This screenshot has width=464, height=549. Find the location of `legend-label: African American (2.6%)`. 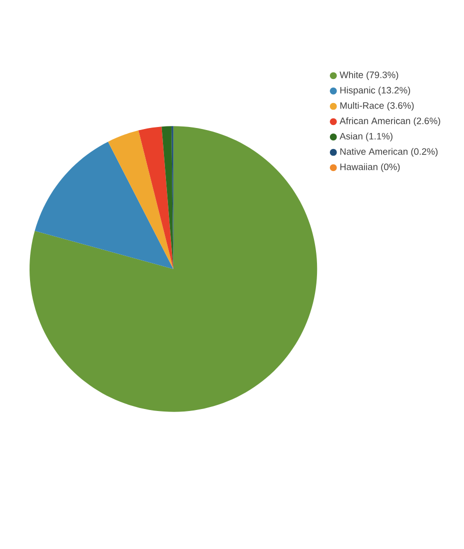

legend-label: African American (2.6%) is located at coordinates (390, 121).